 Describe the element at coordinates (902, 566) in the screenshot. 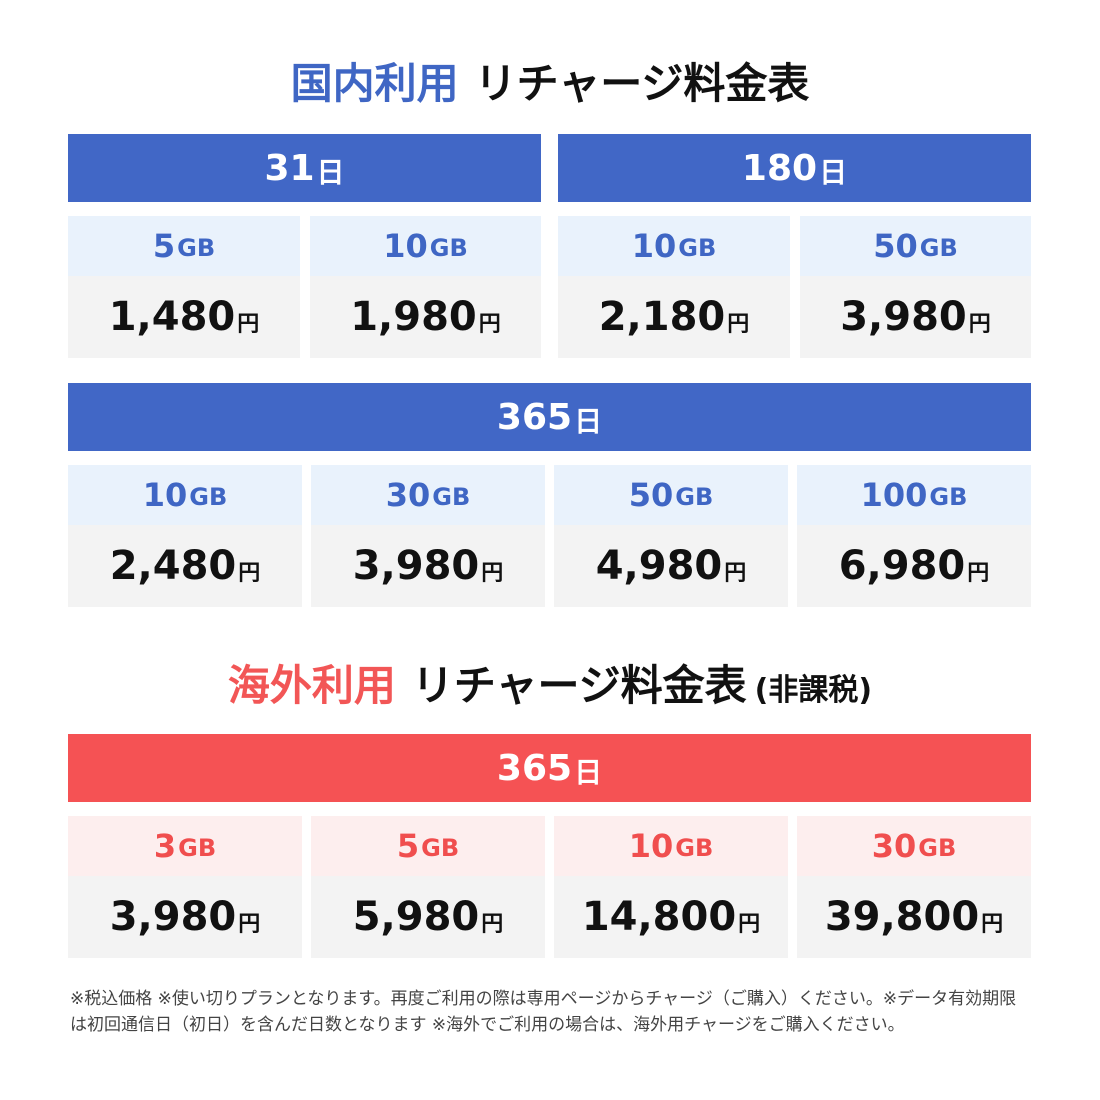

I see `price-value: 6,980` at that location.